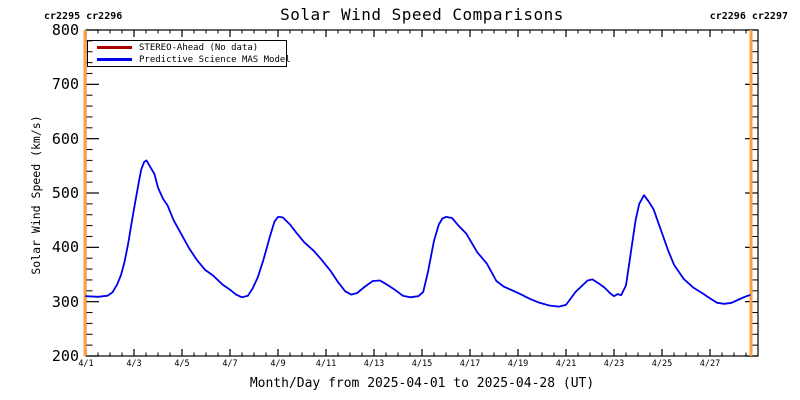 The width and height of the screenshot is (800, 400). Describe the element at coordinates (662, 364) in the screenshot. I see `x-tick-label: 4/25` at that location.